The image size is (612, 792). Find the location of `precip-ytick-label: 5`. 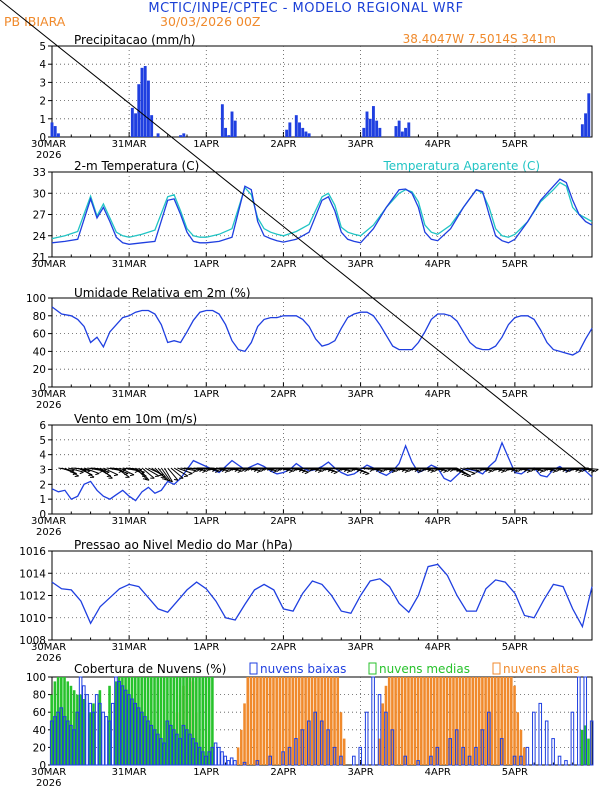

precip-ytick-label: 5 is located at coordinates (42, 47).